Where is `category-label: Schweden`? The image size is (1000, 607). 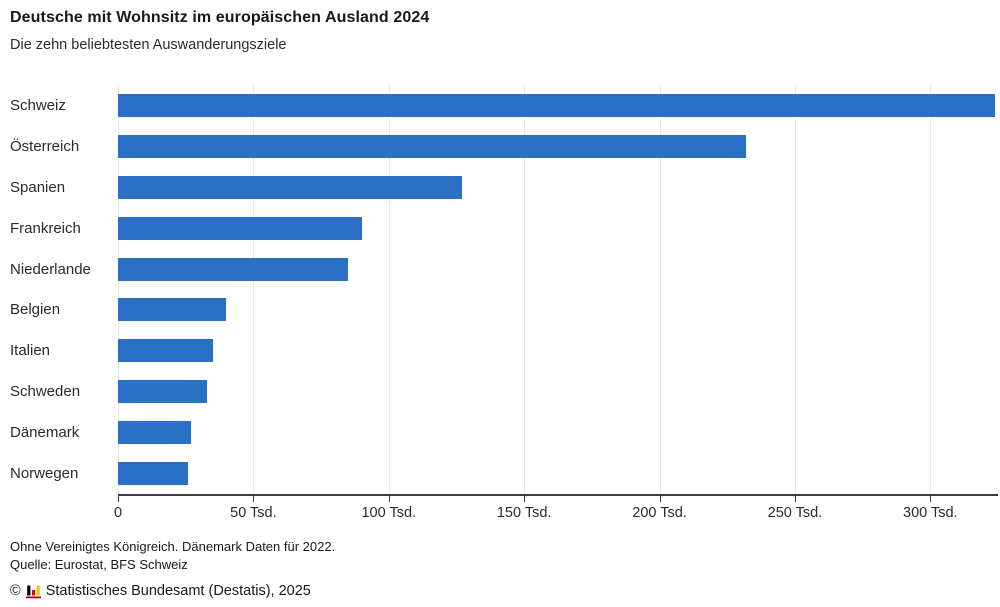
category-label: Schweden is located at coordinates (45, 392).